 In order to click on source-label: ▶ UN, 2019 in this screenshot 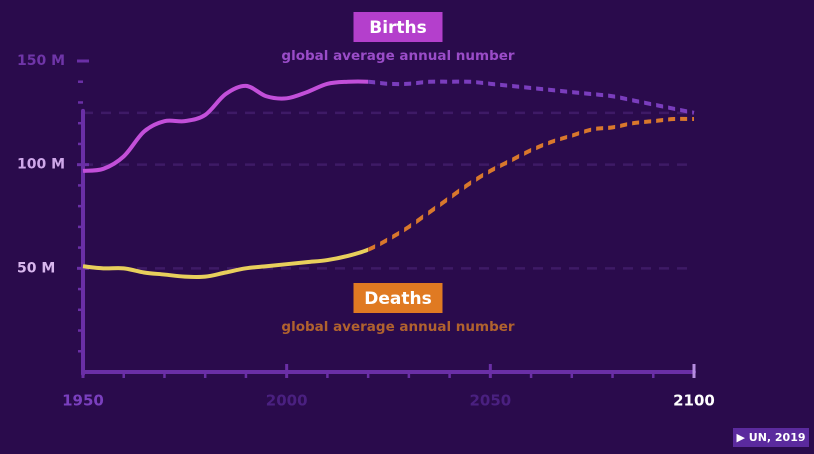, I will do `click(770, 437)`.